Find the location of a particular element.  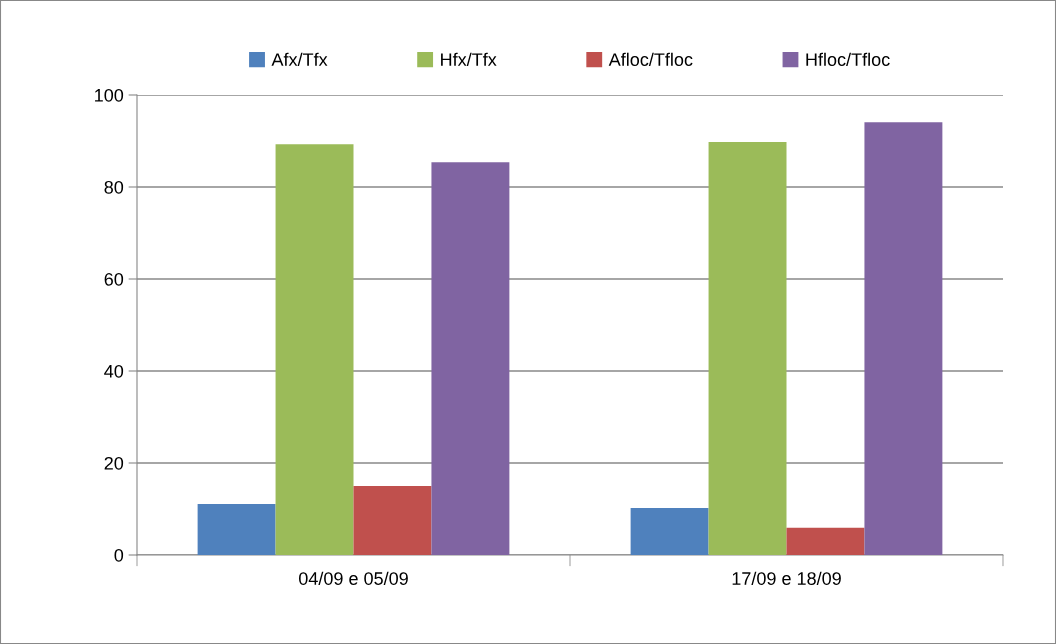

legend-label: Afloc/Tfloc is located at coordinates (650, 59).